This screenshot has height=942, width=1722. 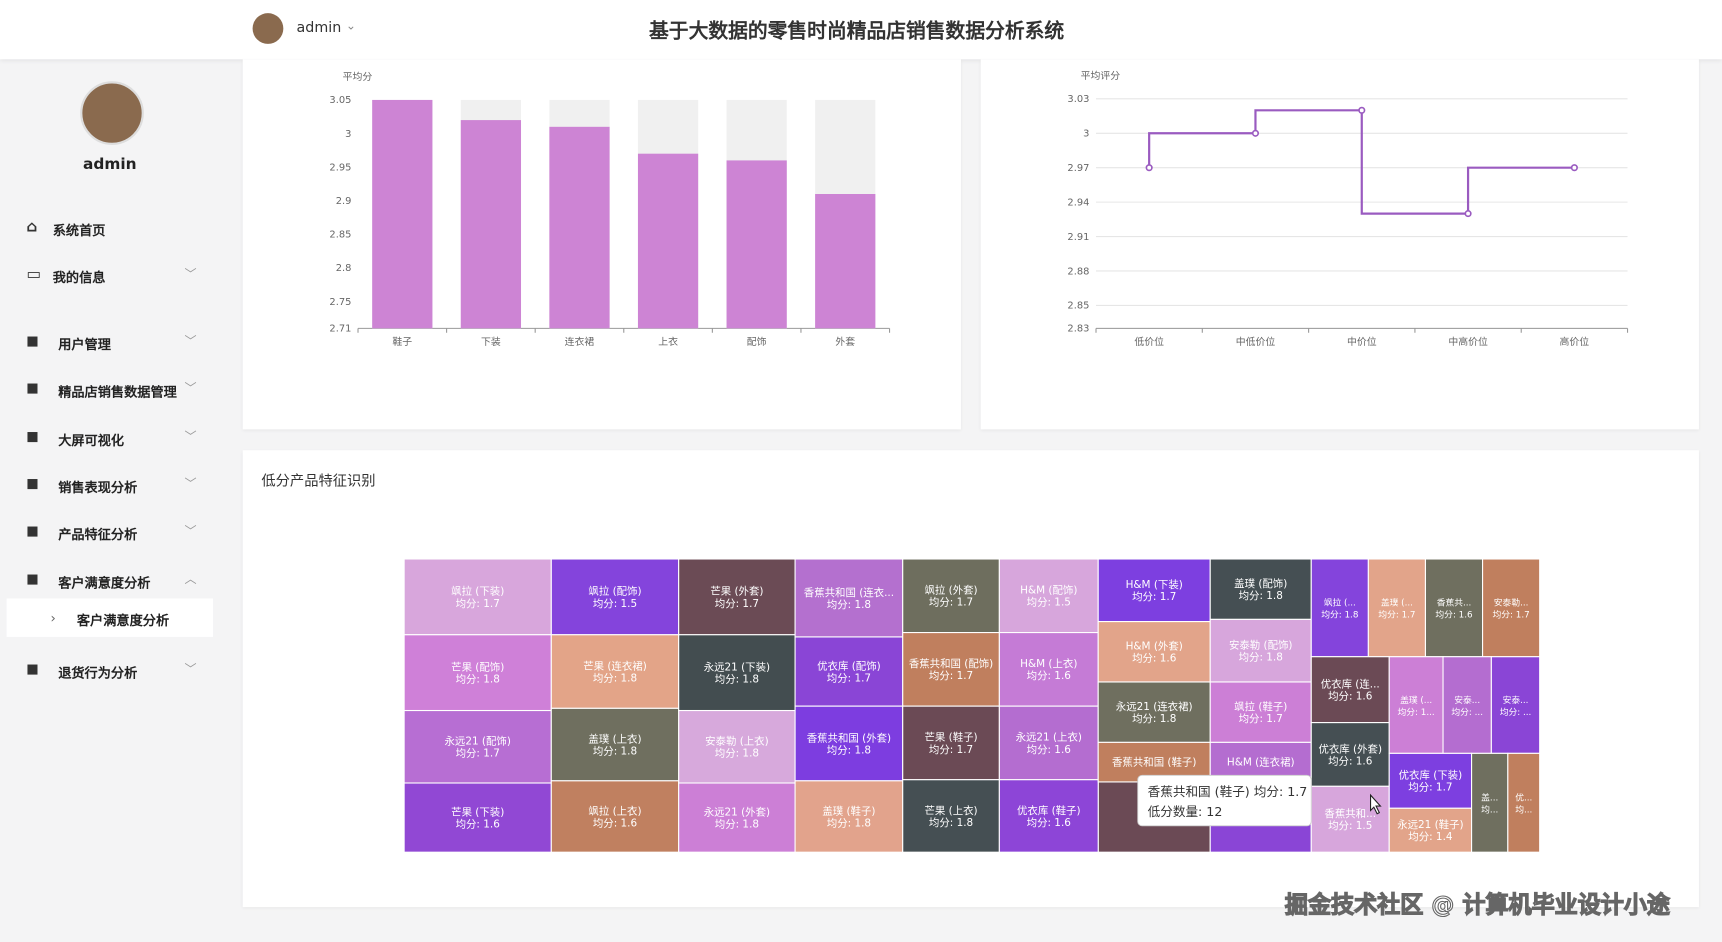 I want to click on cell-name: 飒拉 (配饰), so click(x=614, y=591).